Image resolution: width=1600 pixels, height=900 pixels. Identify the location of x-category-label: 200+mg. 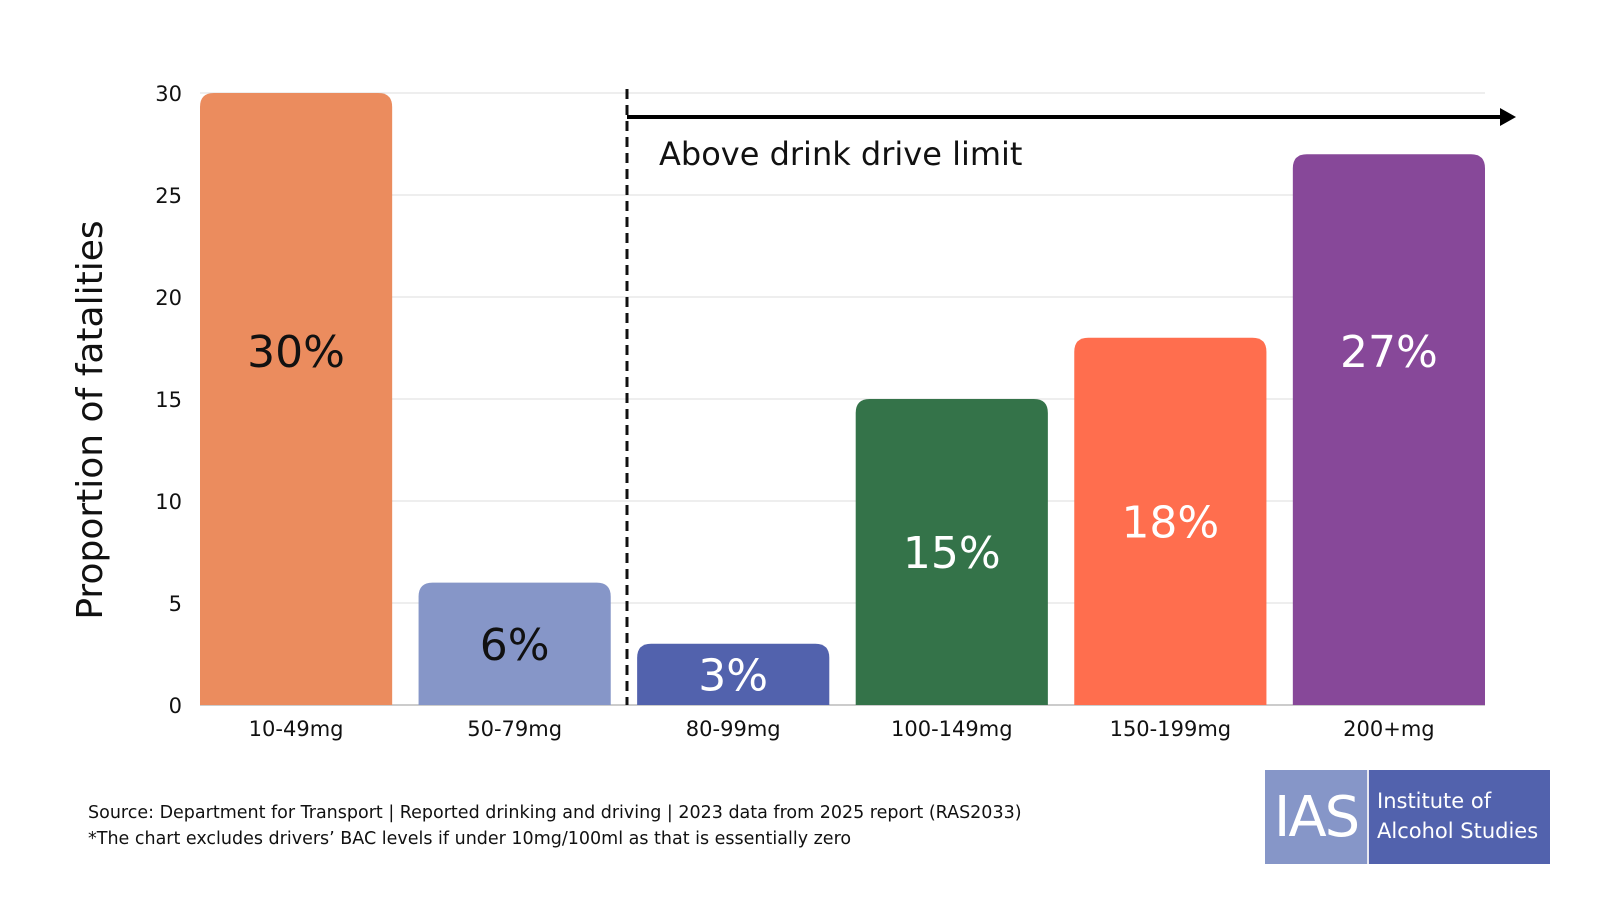
(1388, 729).